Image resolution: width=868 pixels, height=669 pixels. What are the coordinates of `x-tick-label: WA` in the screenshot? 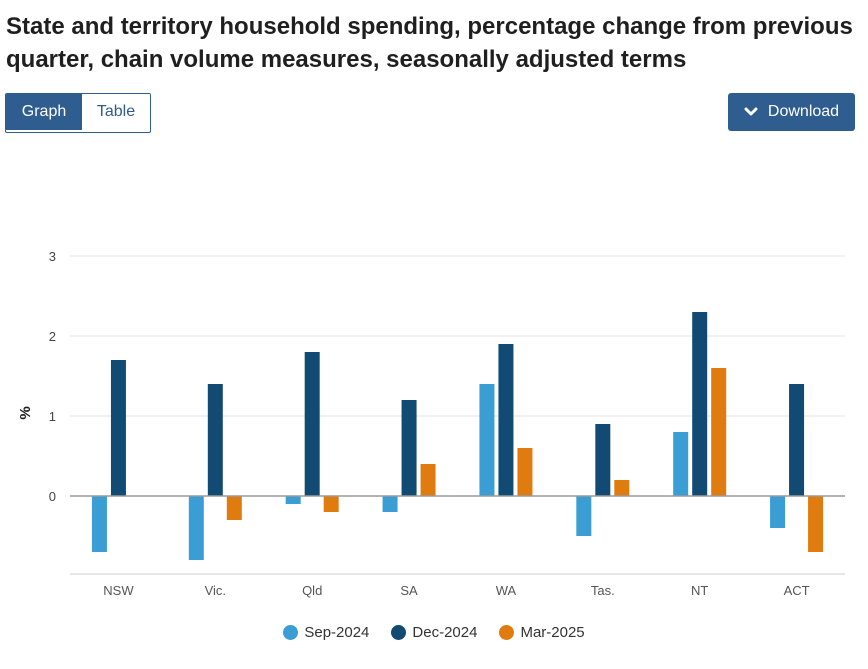 It's located at (506, 590).